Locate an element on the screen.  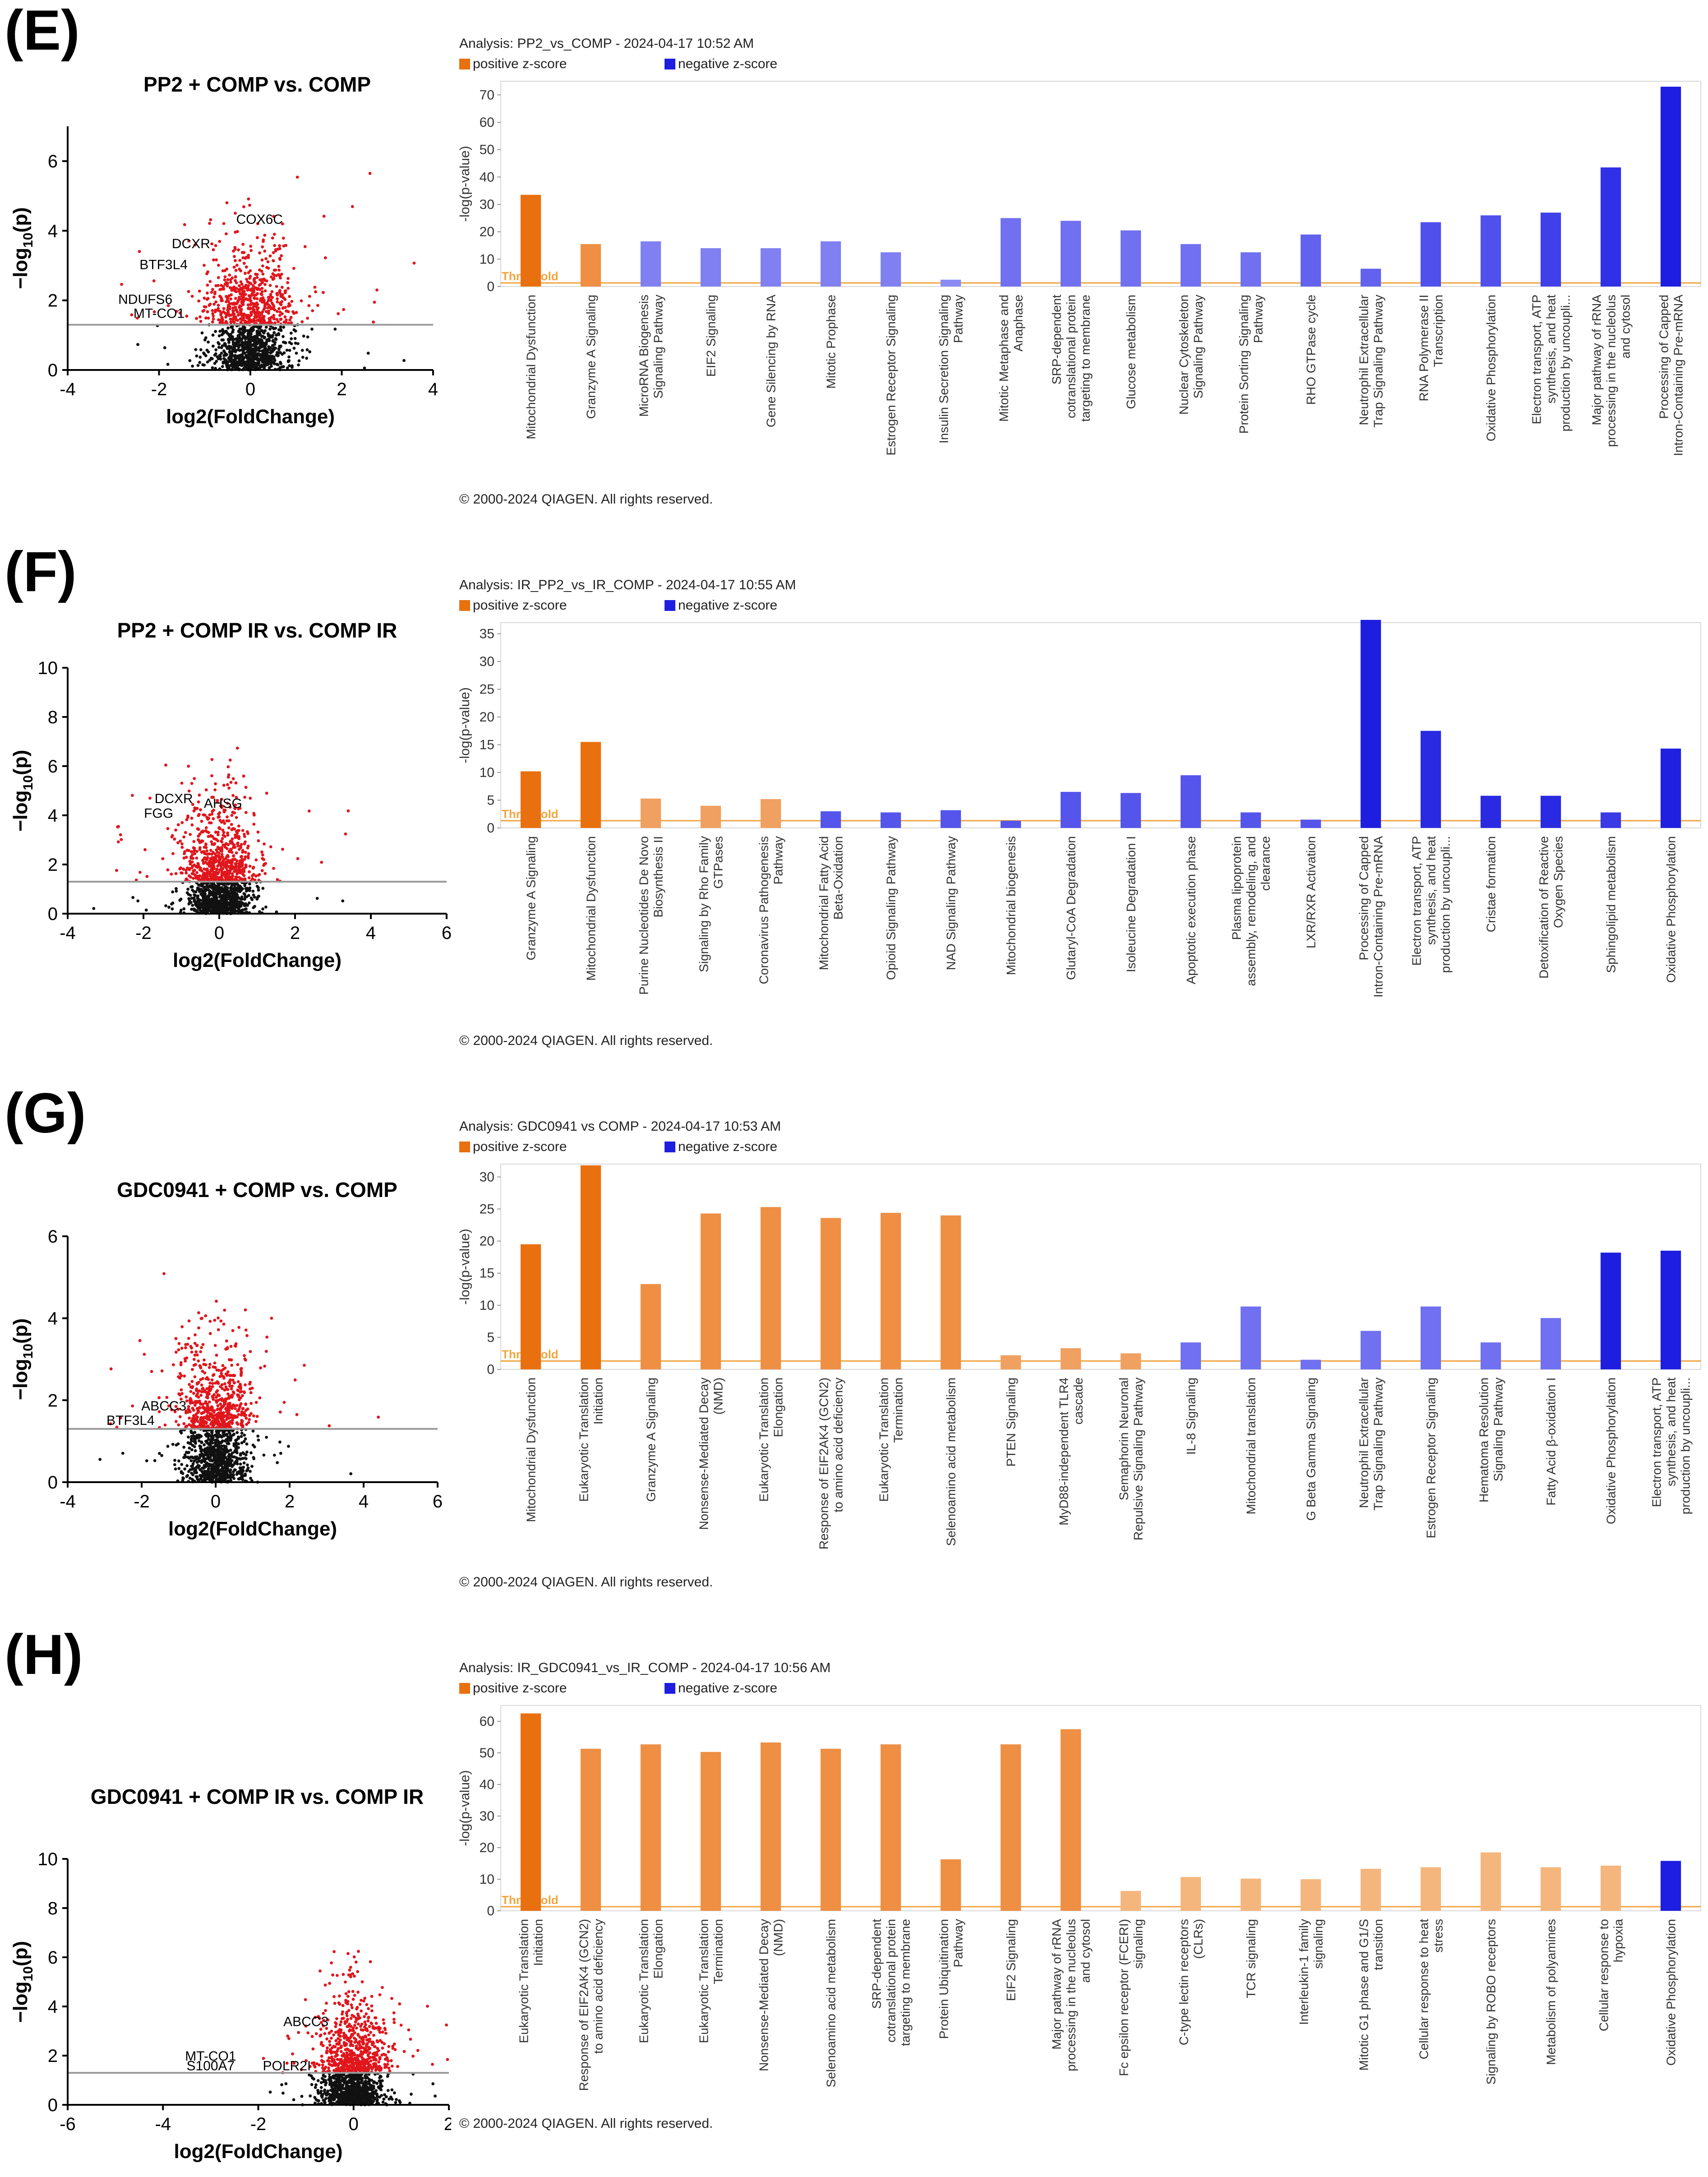
y-tick-label: 70 is located at coordinates (487, 95).